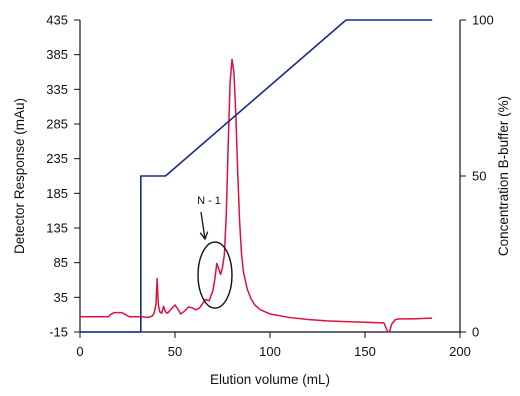 This screenshot has height=396, width=520. What do you see at coordinates (270, 379) in the screenshot?
I see `x-axis-label: Elution volume (mL)` at bounding box center [270, 379].